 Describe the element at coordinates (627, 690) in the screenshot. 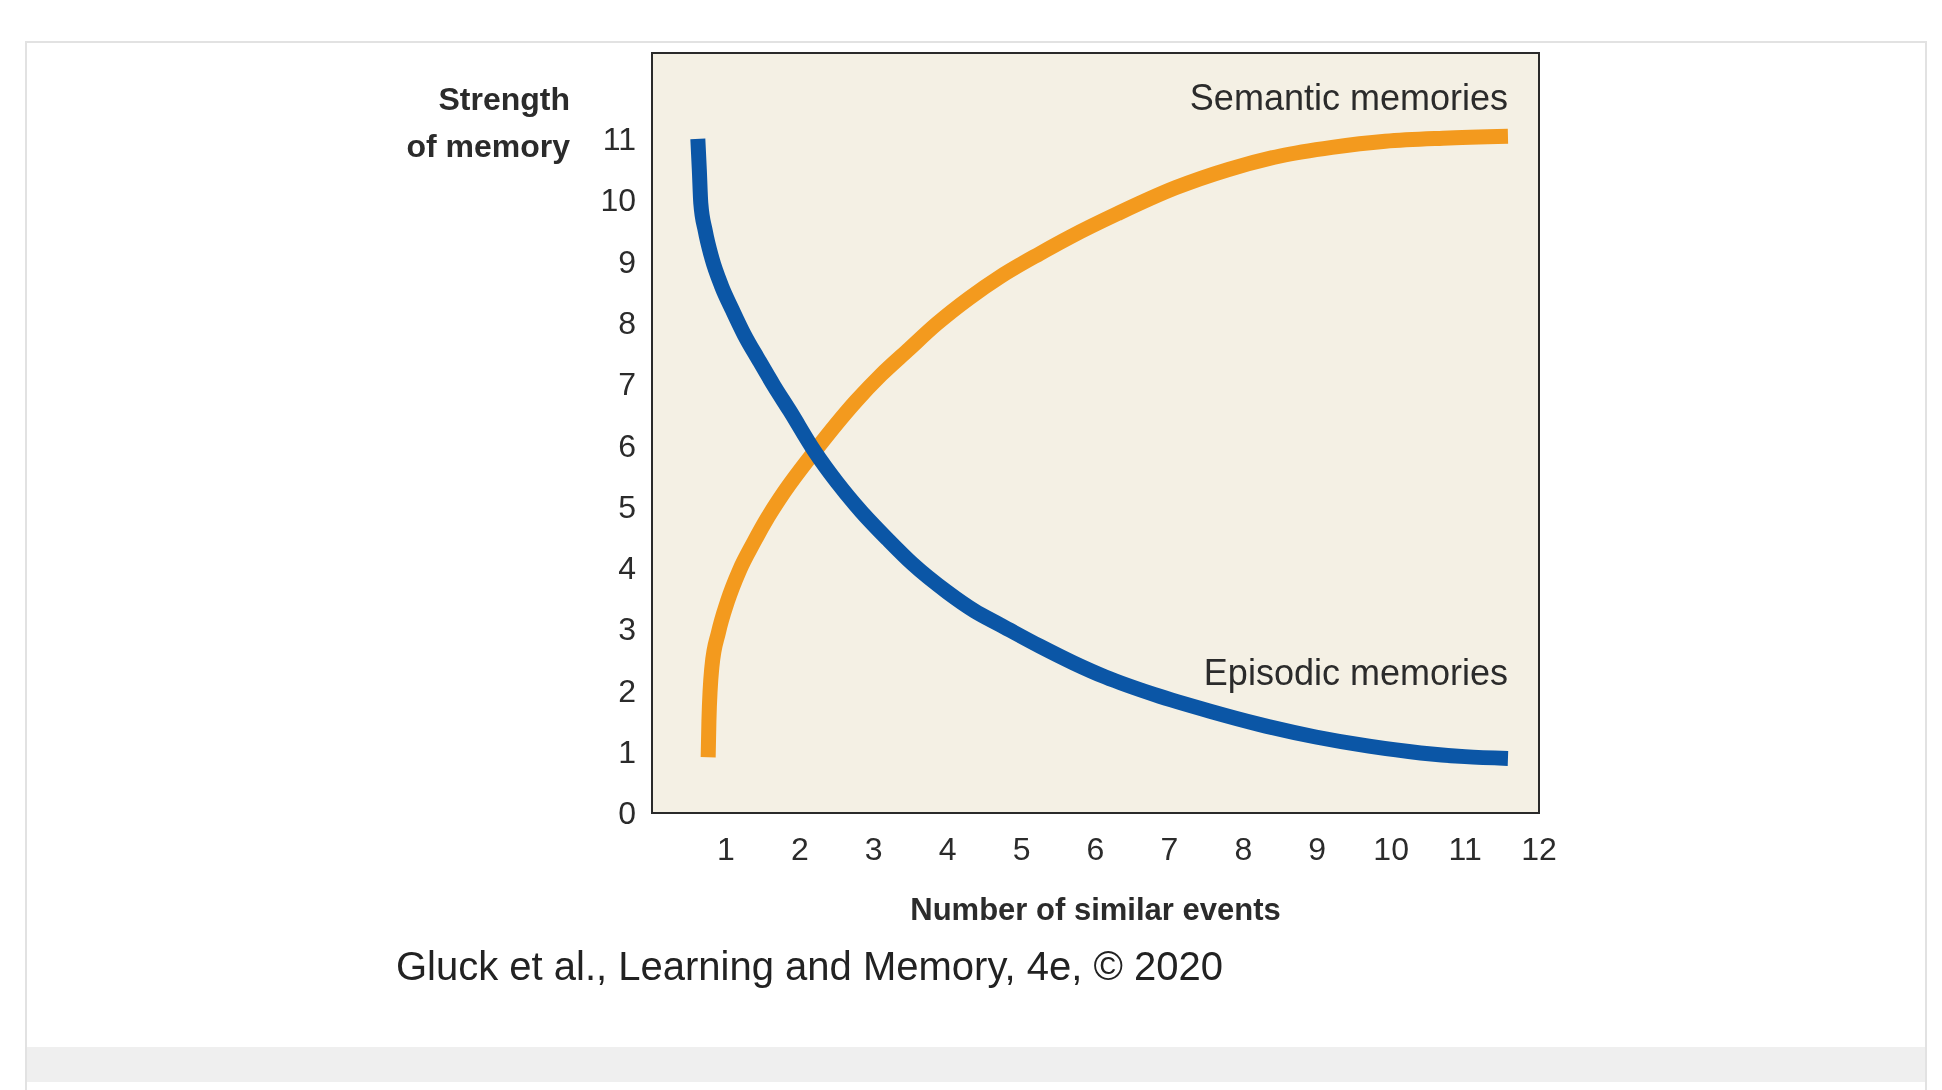

I see `y-tick-label: 2` at that location.